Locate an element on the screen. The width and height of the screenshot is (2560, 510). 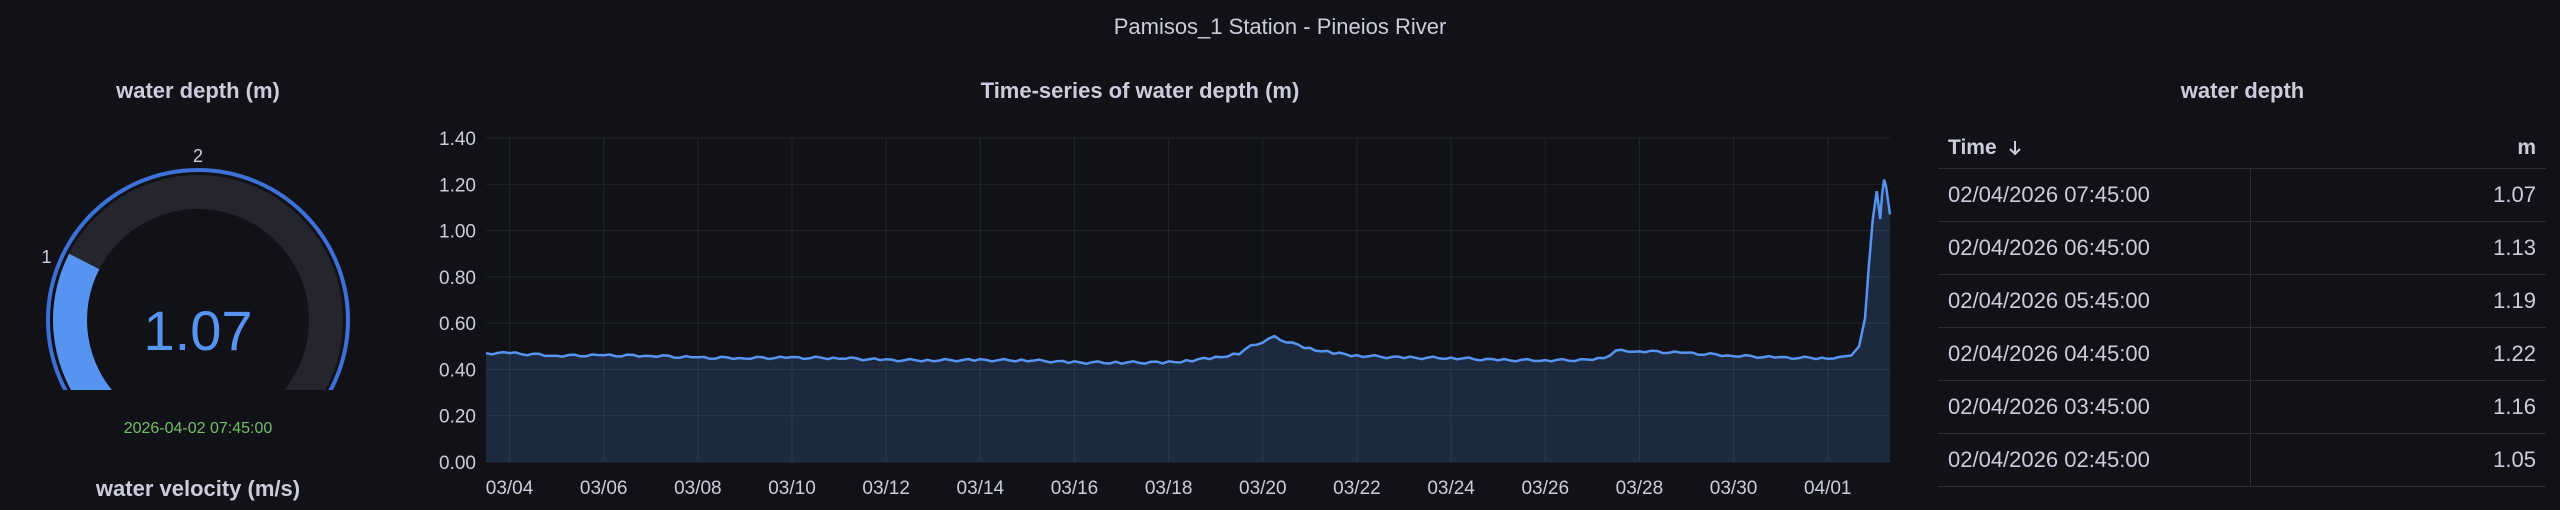
table-cell-time: 02/04/2026 07:45:00 is located at coordinates (2094, 195).